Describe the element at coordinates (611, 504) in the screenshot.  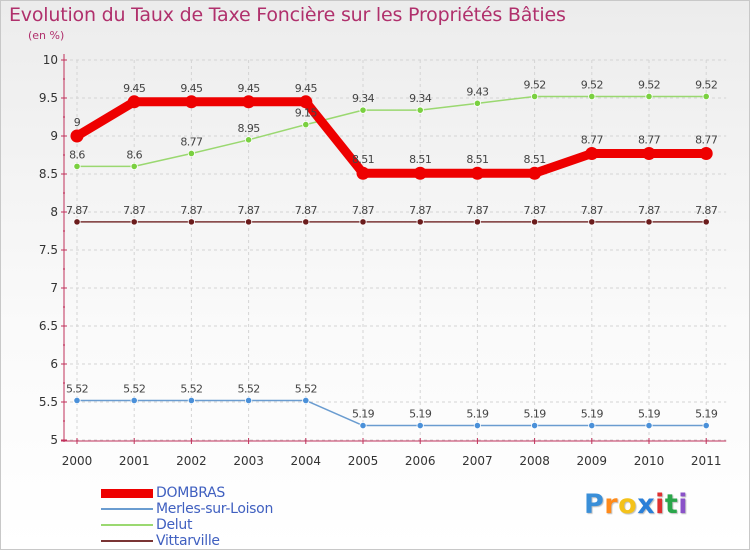
I see `logo-letter: r` at that location.